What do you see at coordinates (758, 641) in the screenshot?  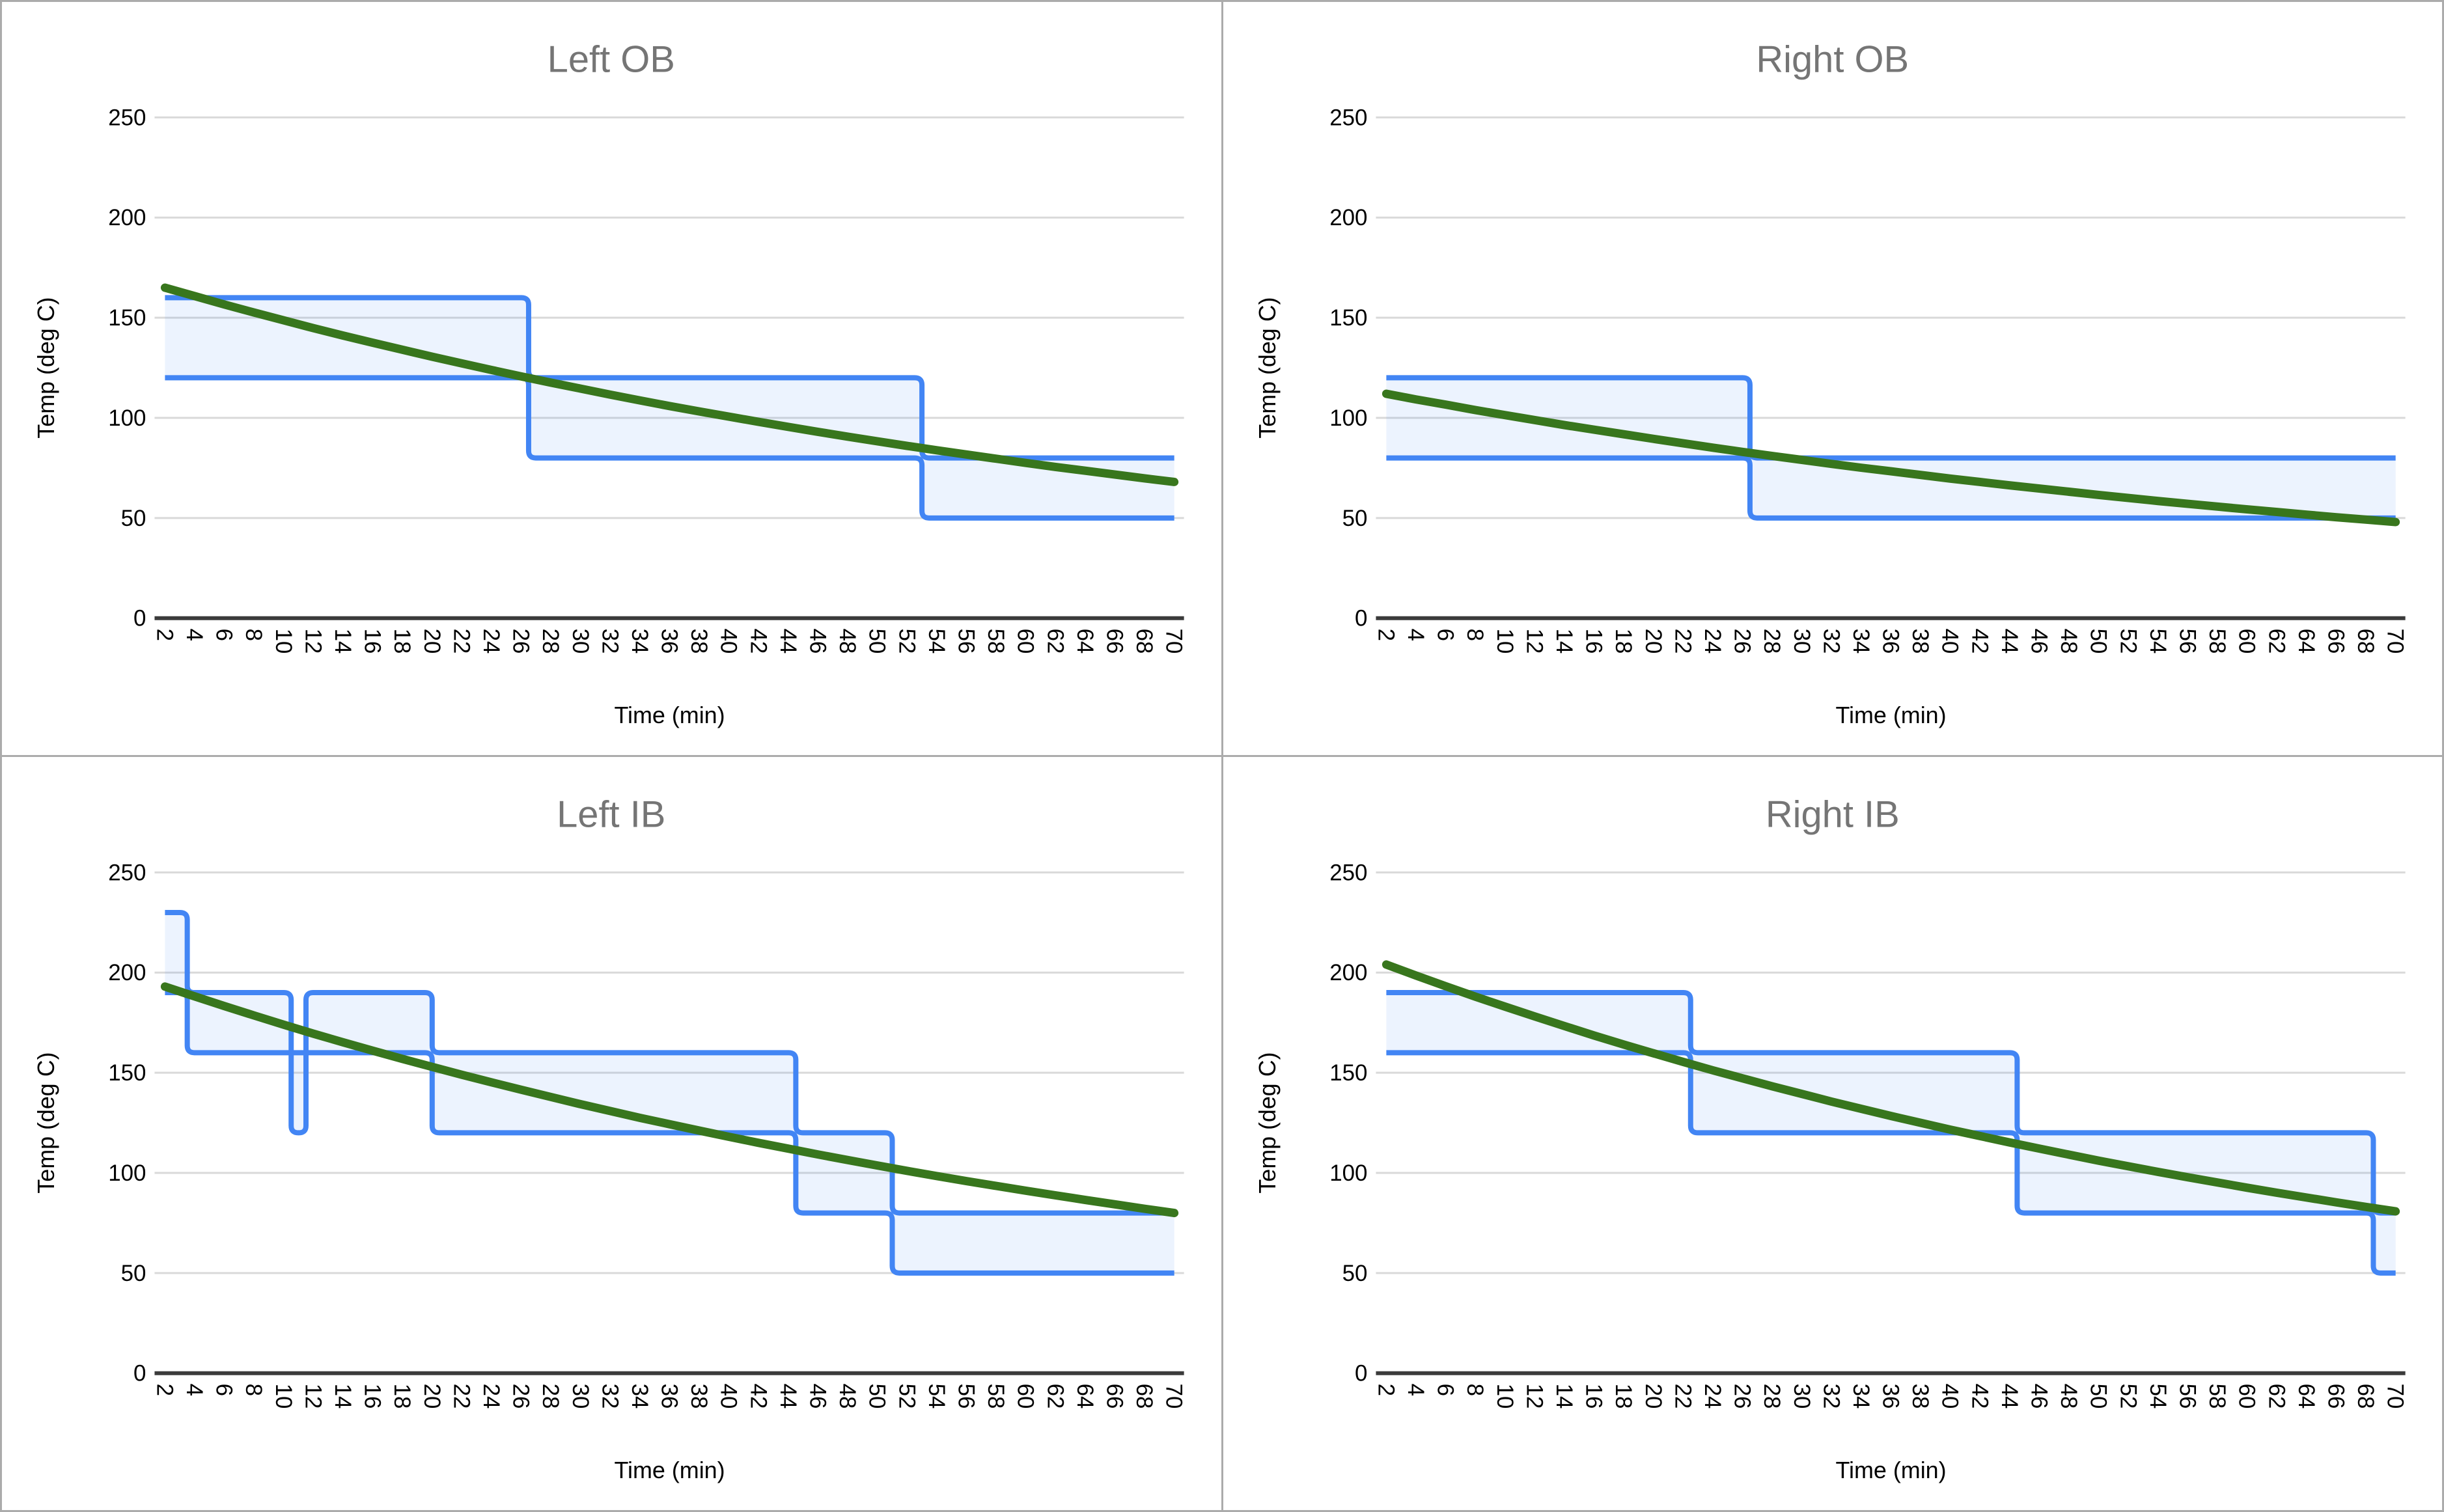 I see `x-tick-label: 42` at bounding box center [758, 641].